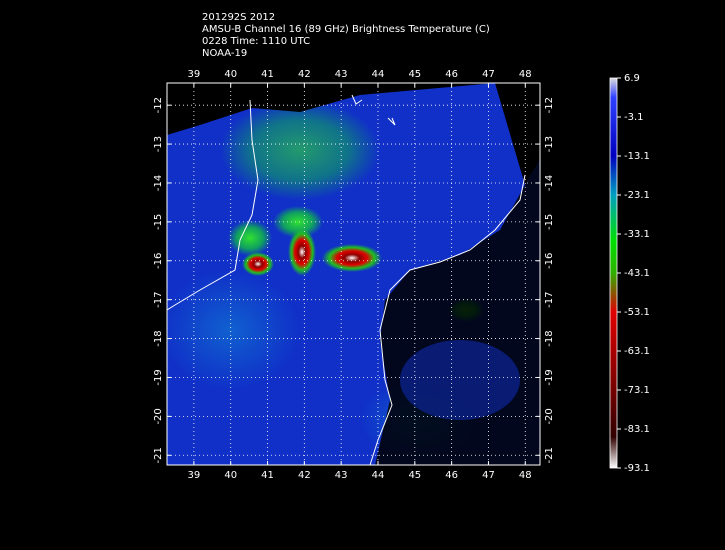 This screenshot has height=550, width=725. What do you see at coordinates (637, 468) in the screenshot?
I see `colorbar-label: -93.1` at bounding box center [637, 468].